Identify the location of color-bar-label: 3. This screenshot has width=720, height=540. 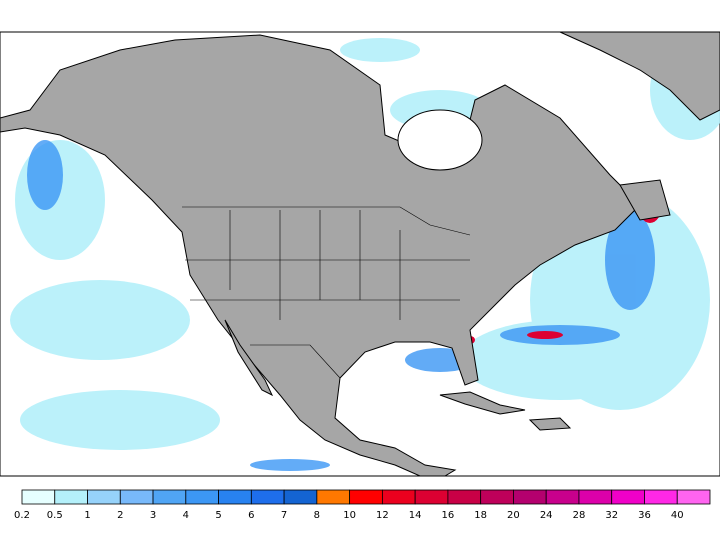
(153, 515).